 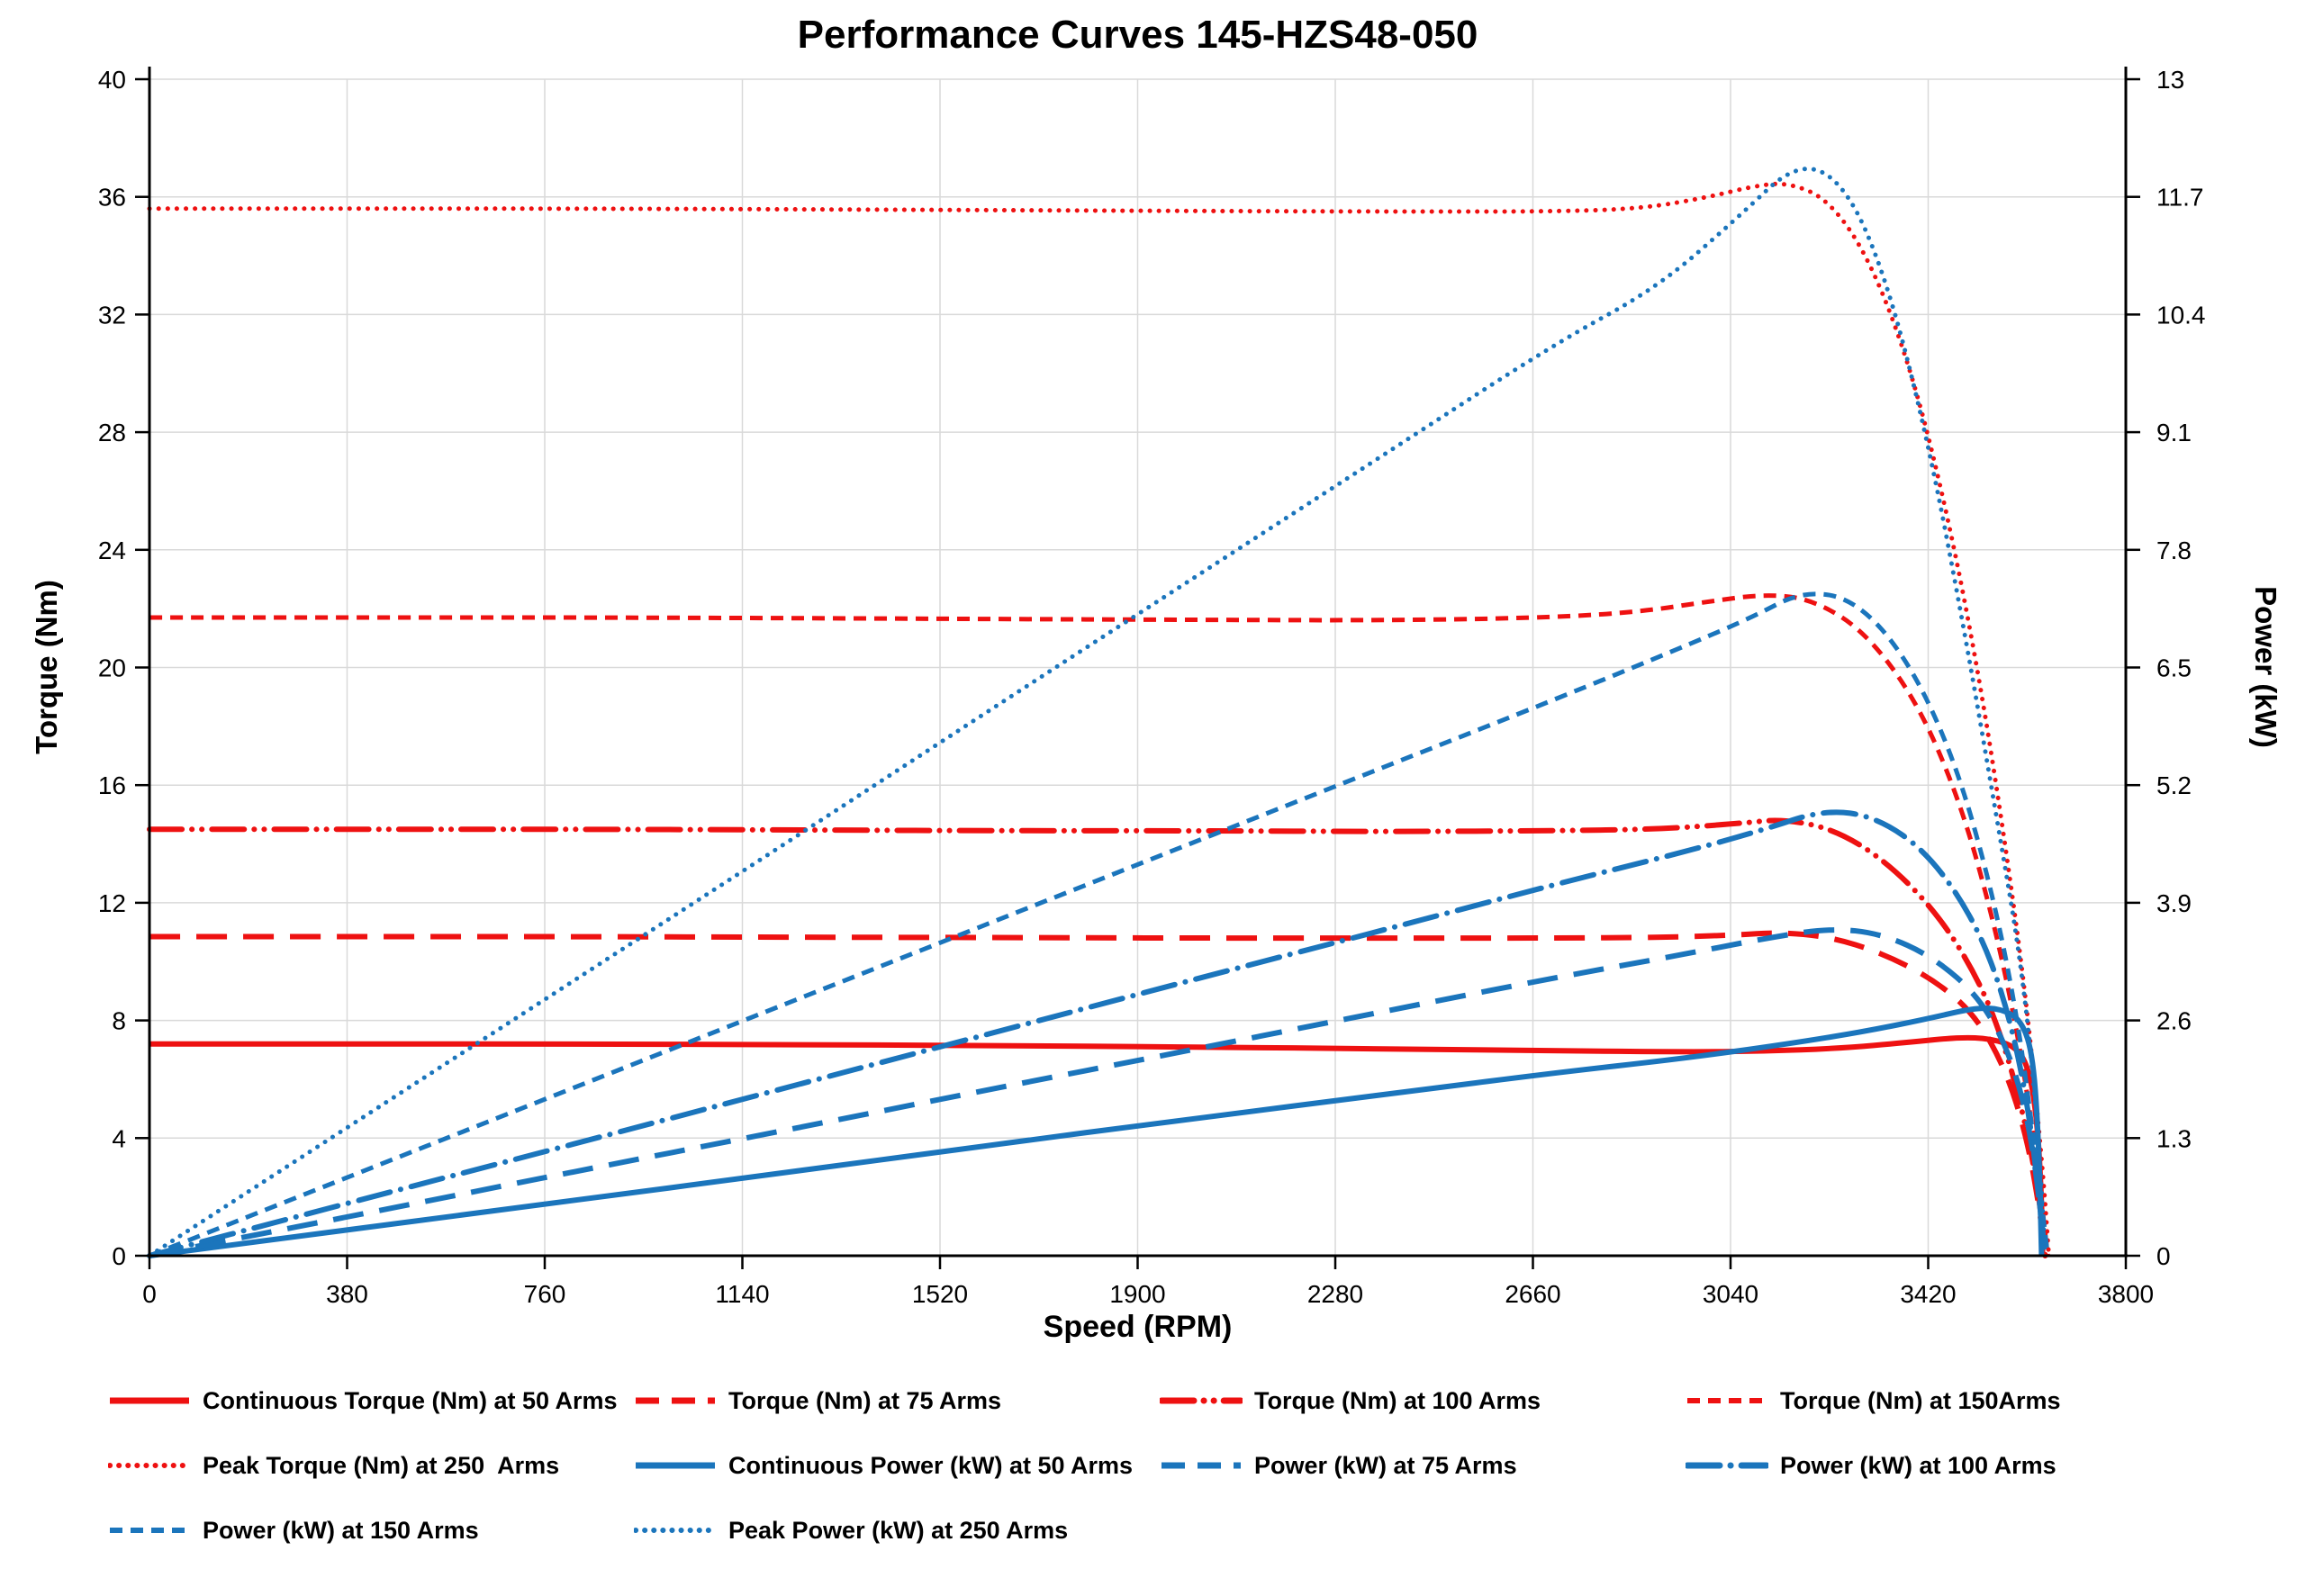 I want to click on tick-label: 28, so click(x=112, y=432).